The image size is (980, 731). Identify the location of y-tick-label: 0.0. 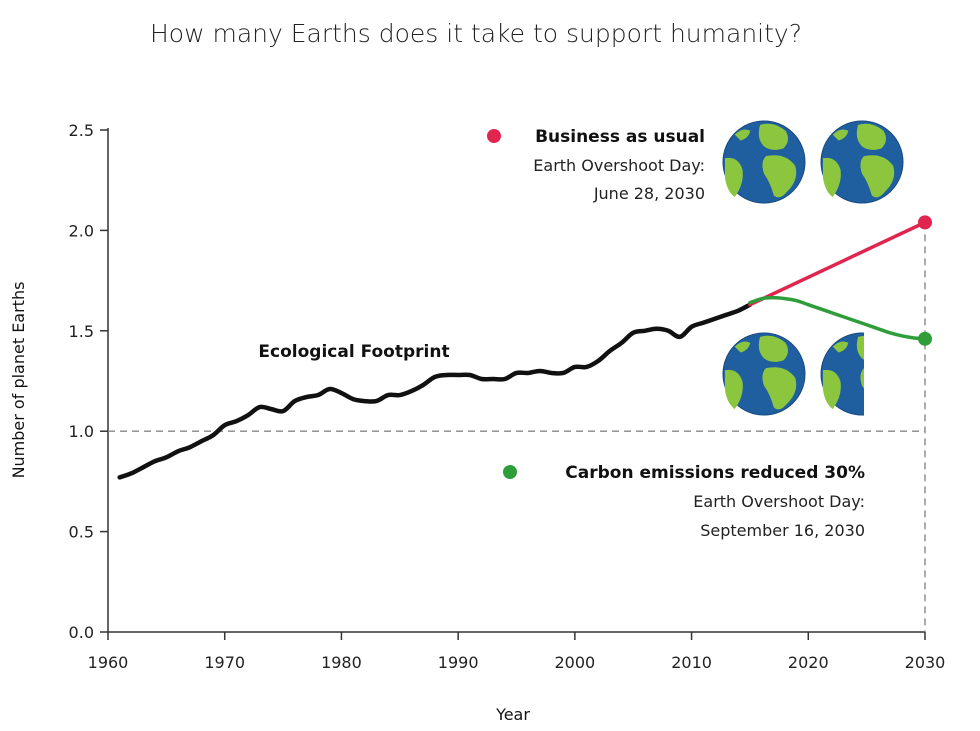
(81, 632).